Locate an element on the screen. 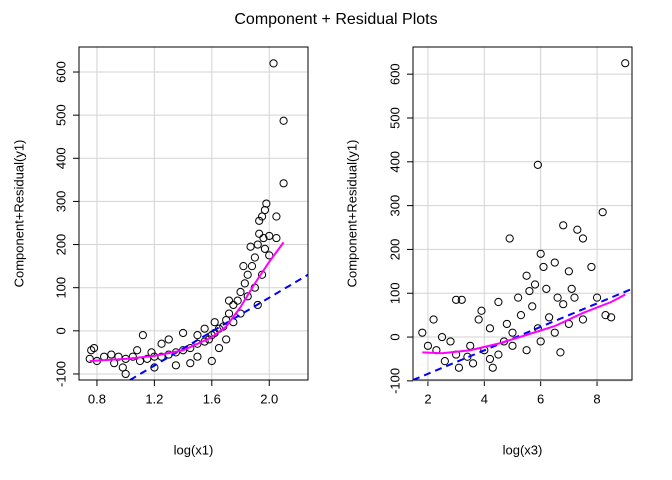 This screenshot has width=672, height=480. y-axis-label: Component+Residual(y1) is located at coordinates (18, 214).